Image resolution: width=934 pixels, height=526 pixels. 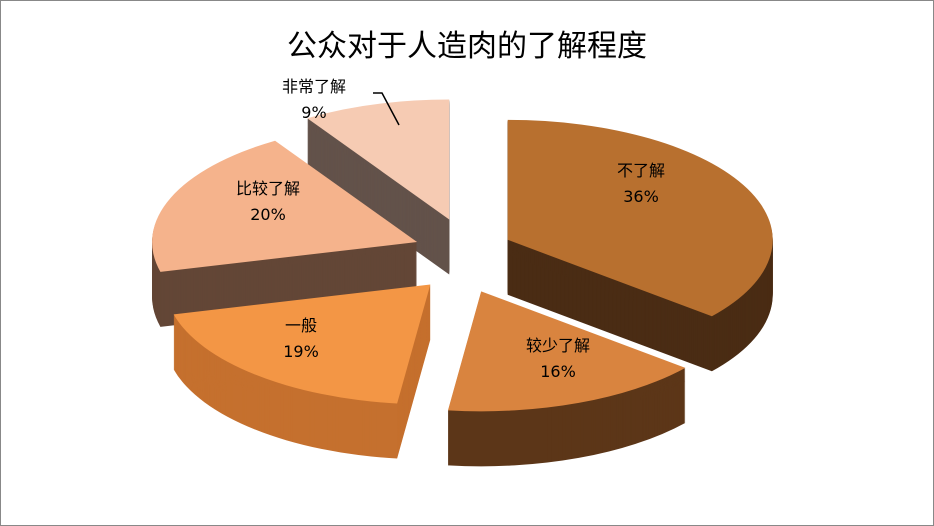 I want to click on label-slice-2: 一般 19%, so click(x=301, y=338).